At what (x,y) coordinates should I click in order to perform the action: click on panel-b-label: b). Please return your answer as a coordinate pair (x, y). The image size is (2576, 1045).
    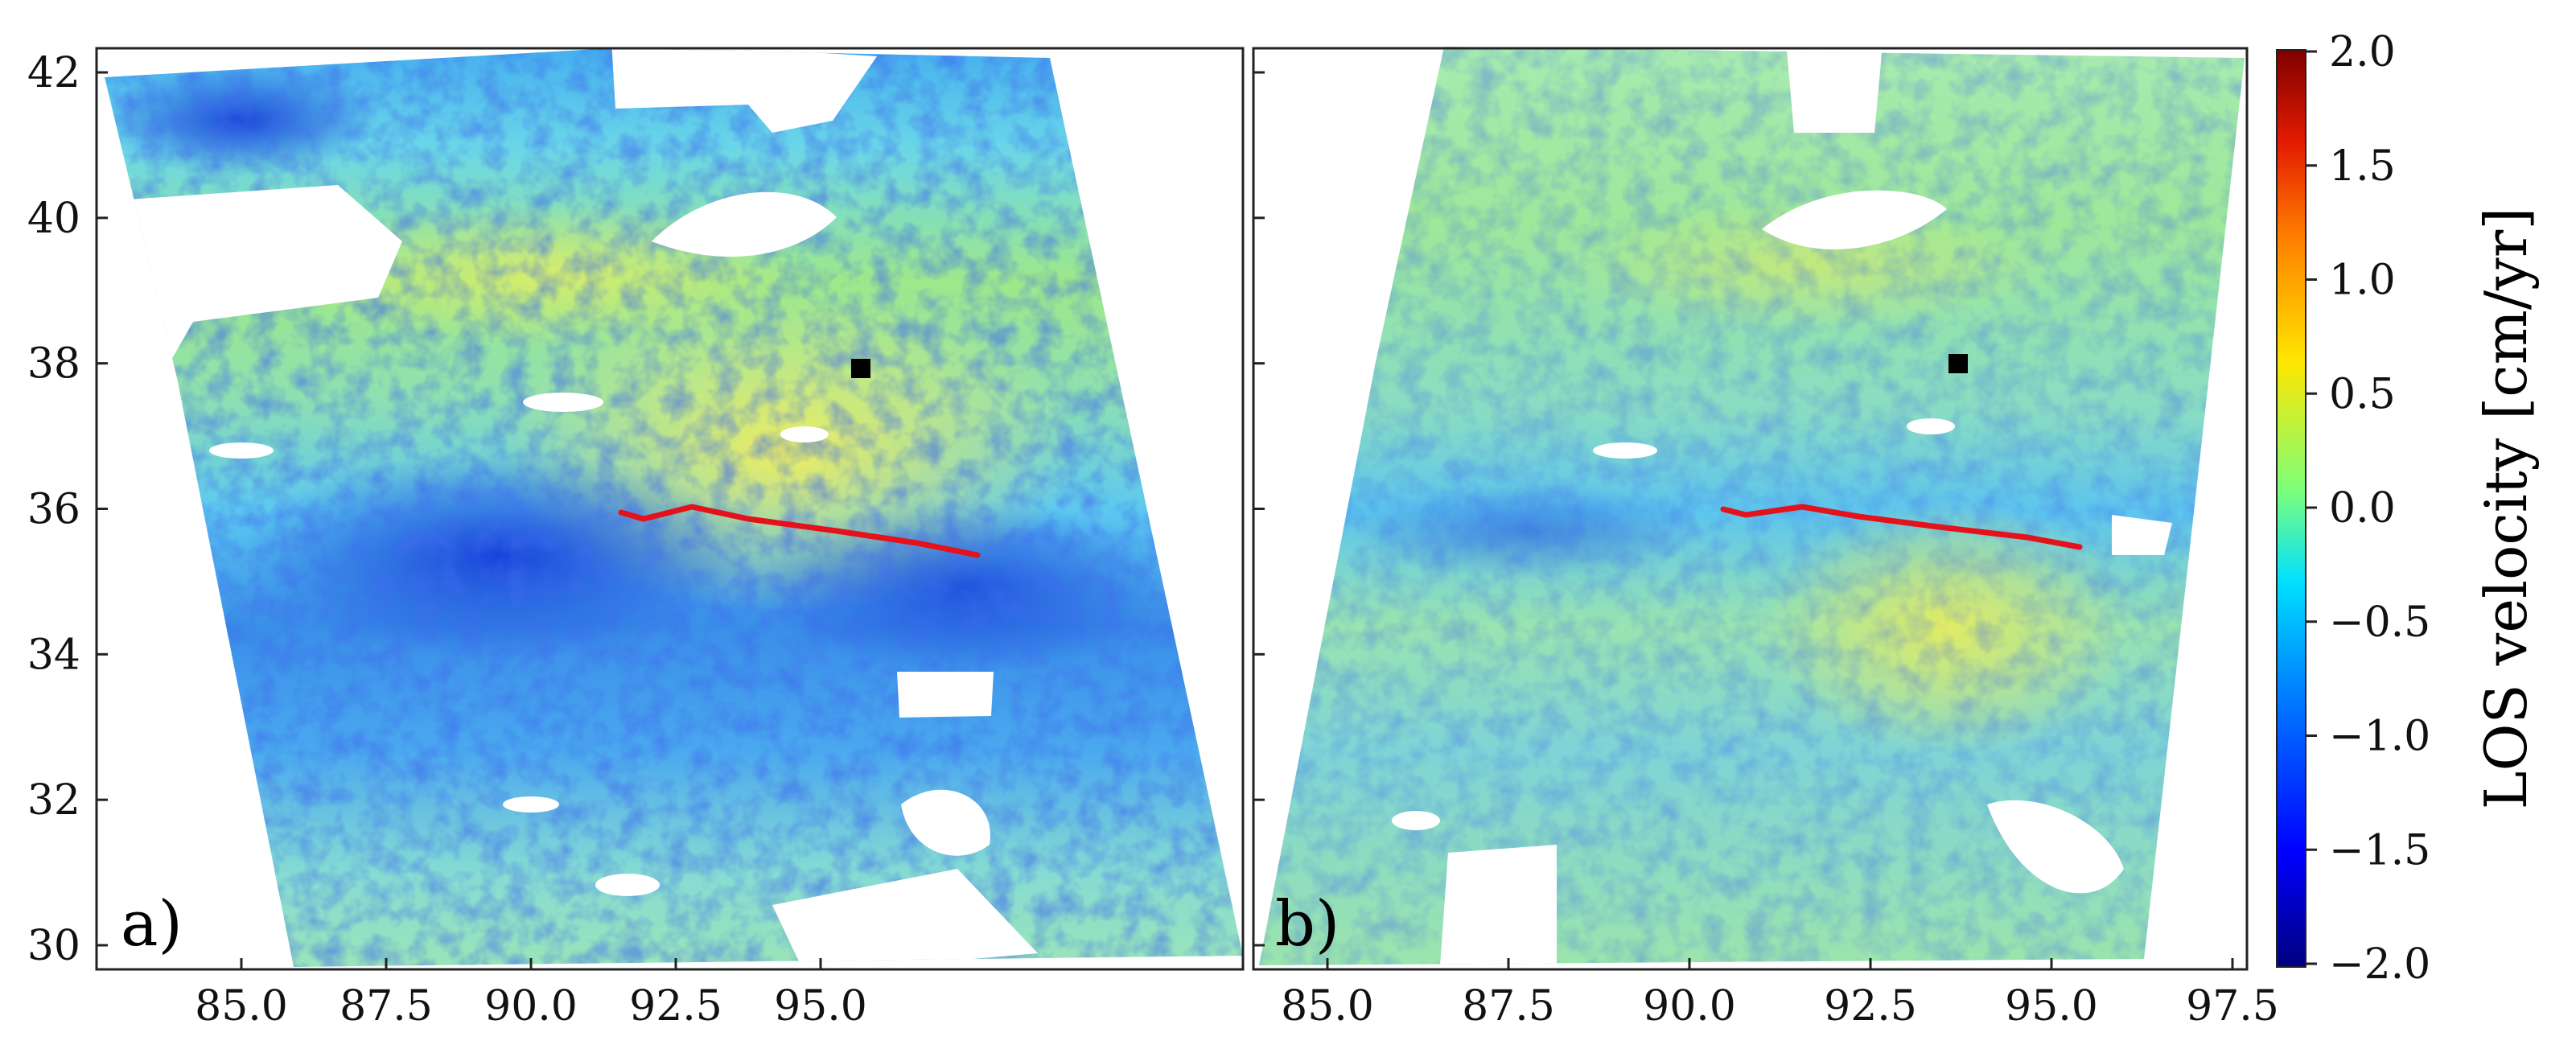
    Looking at the image, I should click on (1307, 925).